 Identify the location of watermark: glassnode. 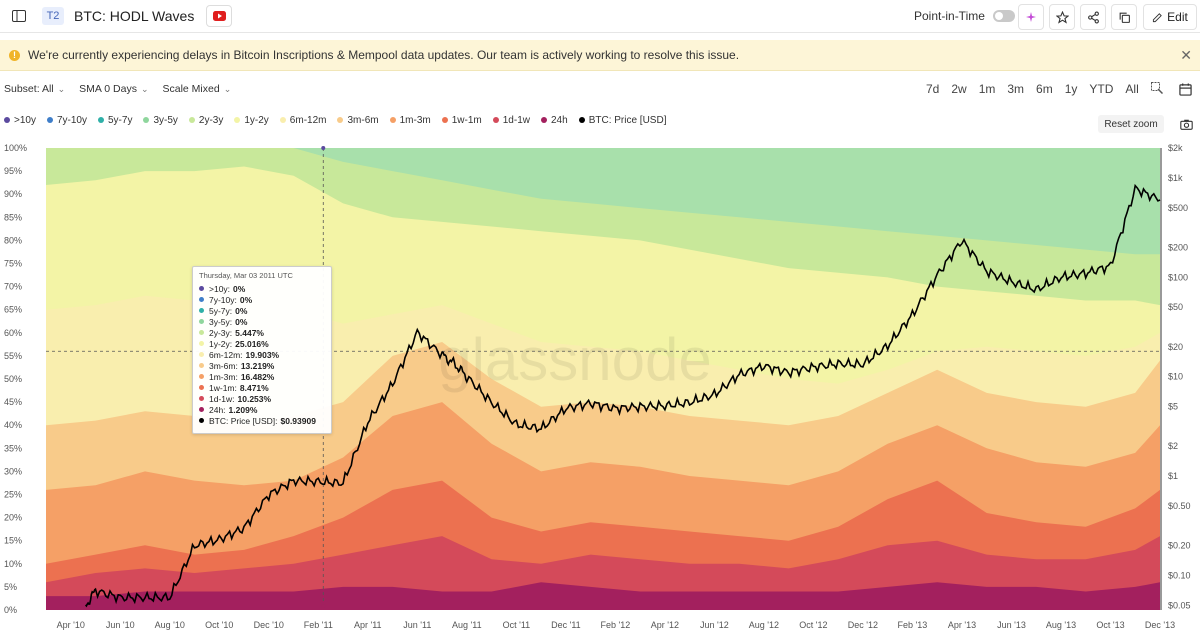
(575, 359).